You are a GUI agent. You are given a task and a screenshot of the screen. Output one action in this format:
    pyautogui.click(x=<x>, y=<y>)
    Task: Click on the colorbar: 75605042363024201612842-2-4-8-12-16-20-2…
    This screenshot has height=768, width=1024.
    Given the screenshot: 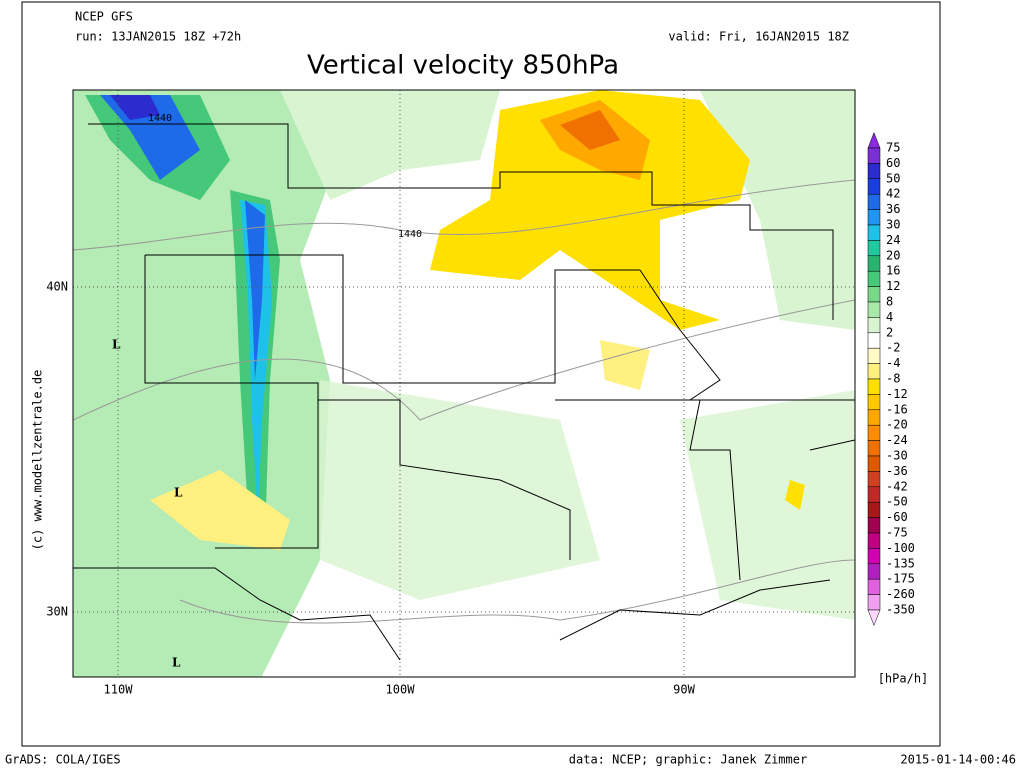 What is the action you would take?
    pyautogui.click(x=891, y=379)
    